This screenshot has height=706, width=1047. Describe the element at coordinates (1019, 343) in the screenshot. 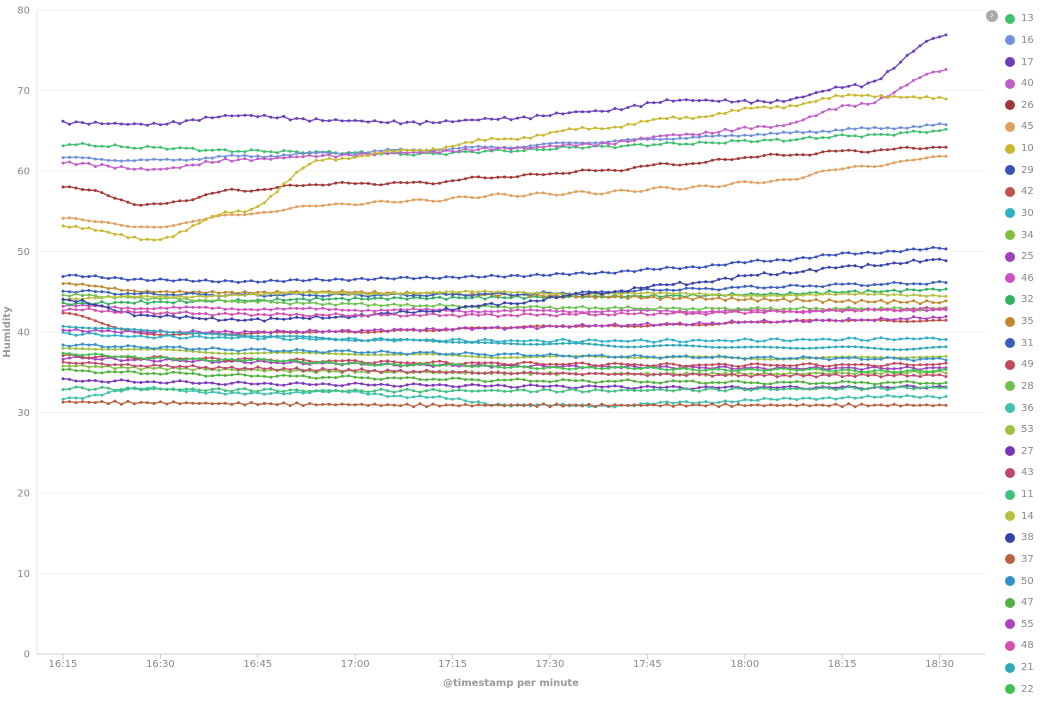

I see `legend-item-31: 31` at that location.